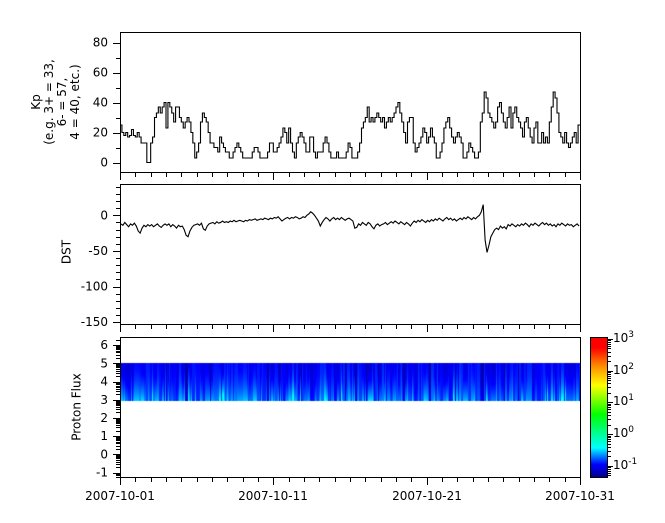 Image resolution: width=665 pixels, height=523 pixels. What do you see at coordinates (66, 252) in the screenshot?
I see `dst-axis-label: DST` at bounding box center [66, 252].